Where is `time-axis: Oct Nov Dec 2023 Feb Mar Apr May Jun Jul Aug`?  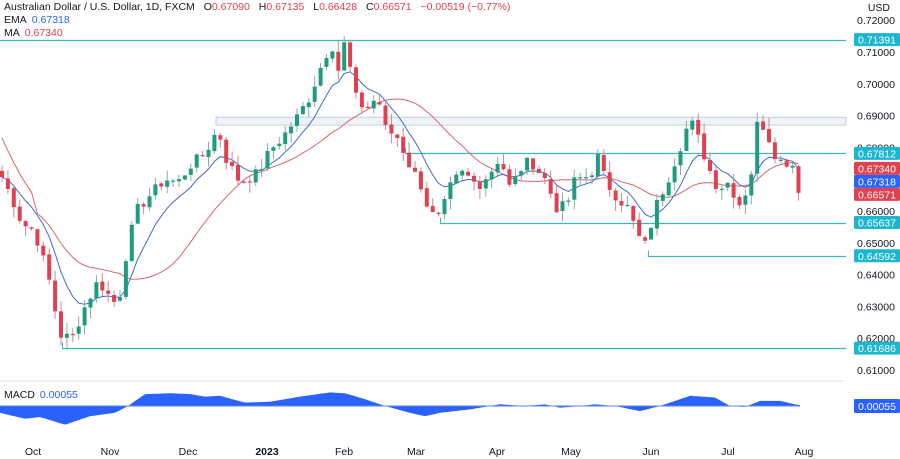
time-axis: Oct Nov Dec 2023 Feb Mar Apr May Jun Jul Aug is located at coordinates (419, 452).